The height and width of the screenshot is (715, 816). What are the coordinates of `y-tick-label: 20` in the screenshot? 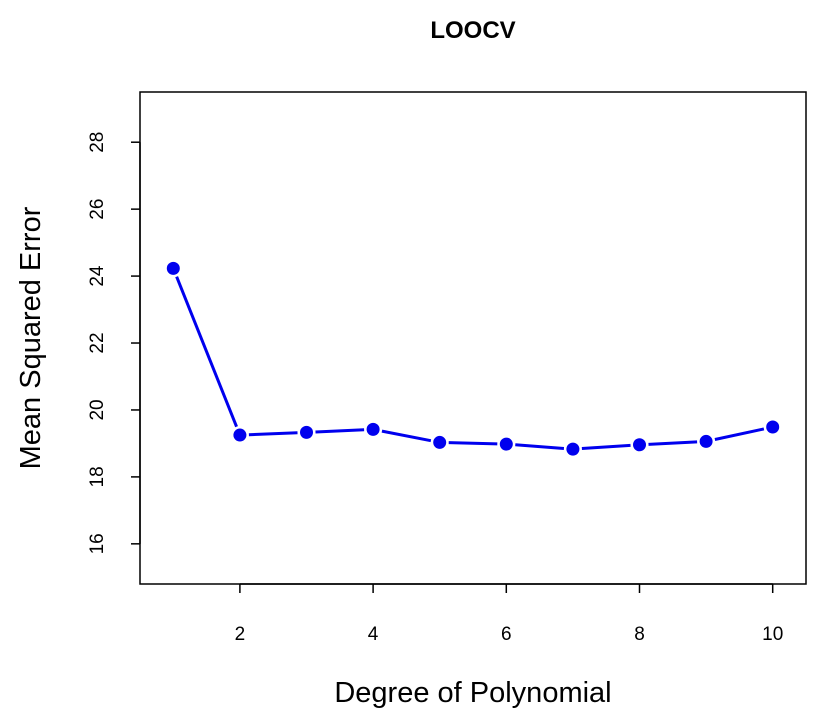 It's located at (97, 409).